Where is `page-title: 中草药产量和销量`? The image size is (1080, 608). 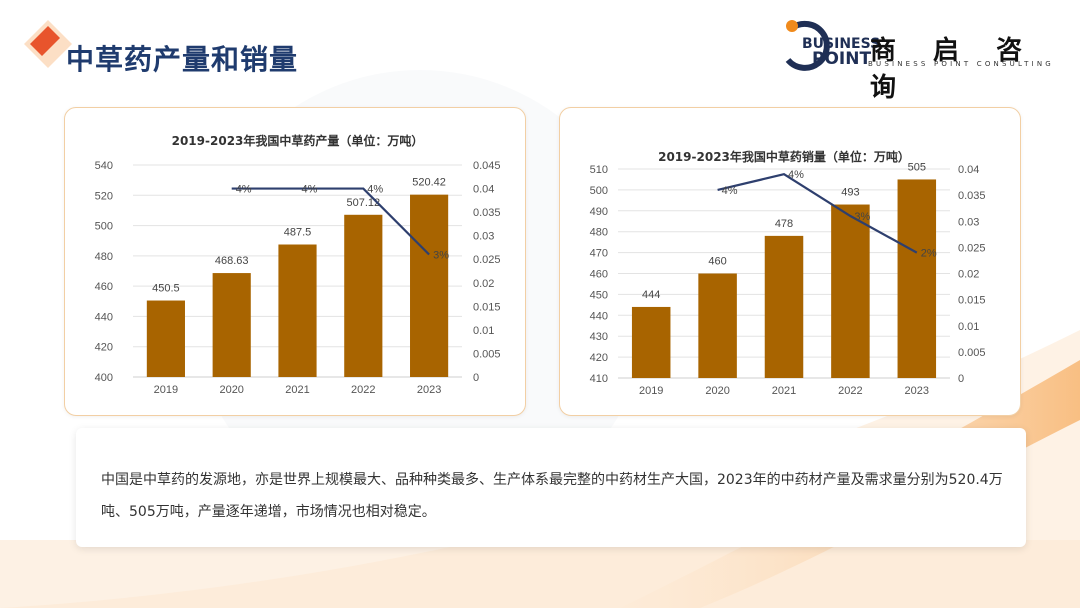 page-title: 中草药产量和销量 is located at coordinates (182, 59).